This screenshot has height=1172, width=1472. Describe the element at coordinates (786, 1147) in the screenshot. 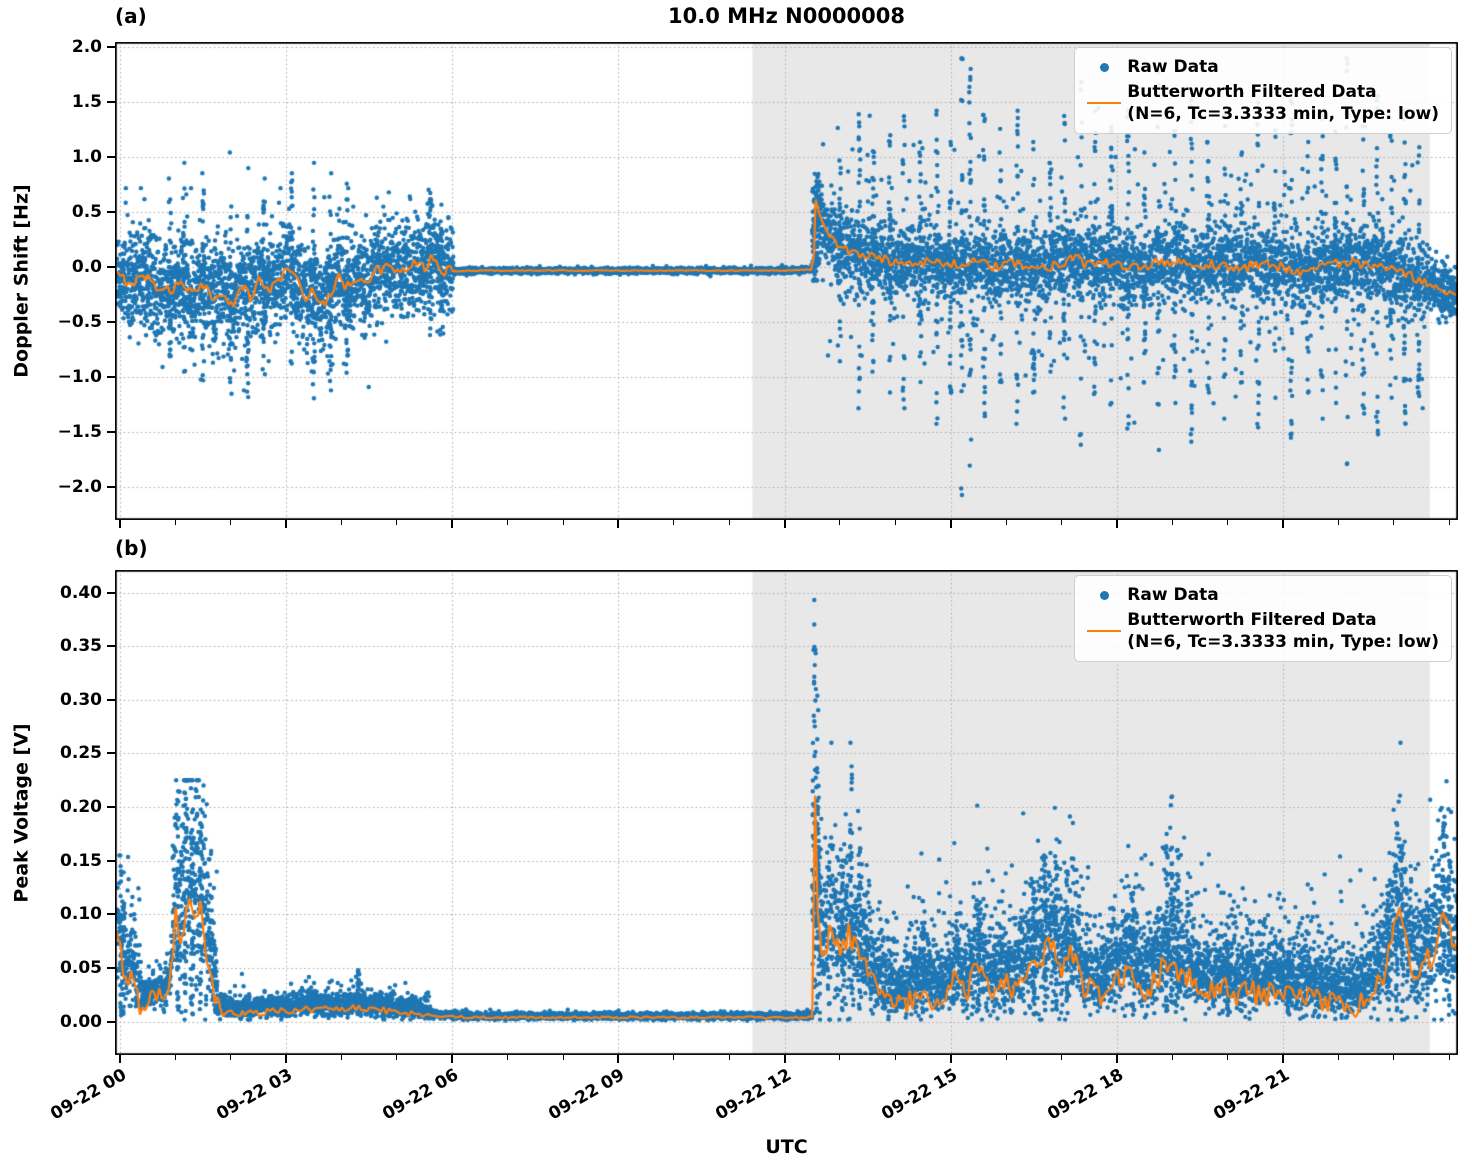

I see `x-axis-label: UTC` at that location.